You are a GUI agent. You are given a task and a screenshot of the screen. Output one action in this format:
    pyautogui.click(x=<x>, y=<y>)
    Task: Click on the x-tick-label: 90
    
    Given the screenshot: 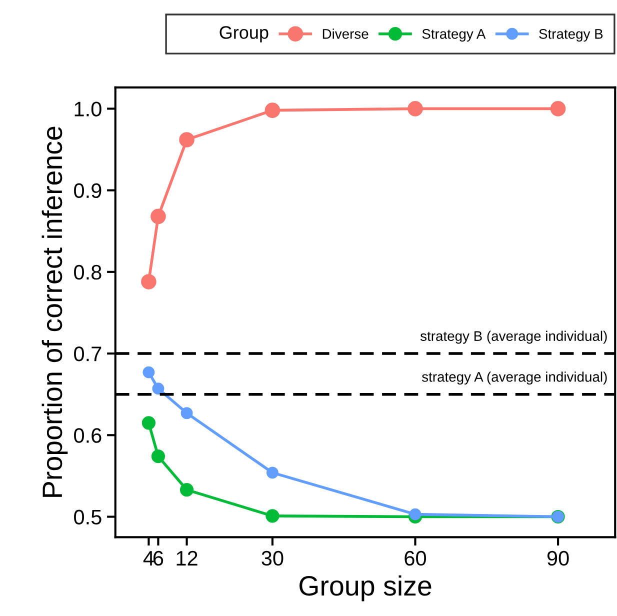 What is the action you would take?
    pyautogui.click(x=558, y=558)
    